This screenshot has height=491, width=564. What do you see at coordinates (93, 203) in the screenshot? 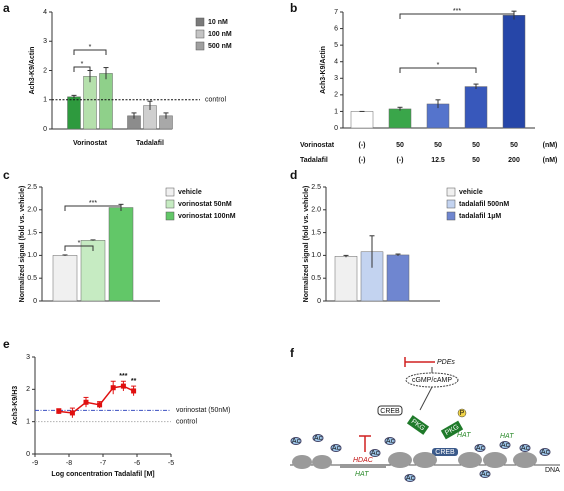
I see `significance-label: ***` at bounding box center [93, 203].